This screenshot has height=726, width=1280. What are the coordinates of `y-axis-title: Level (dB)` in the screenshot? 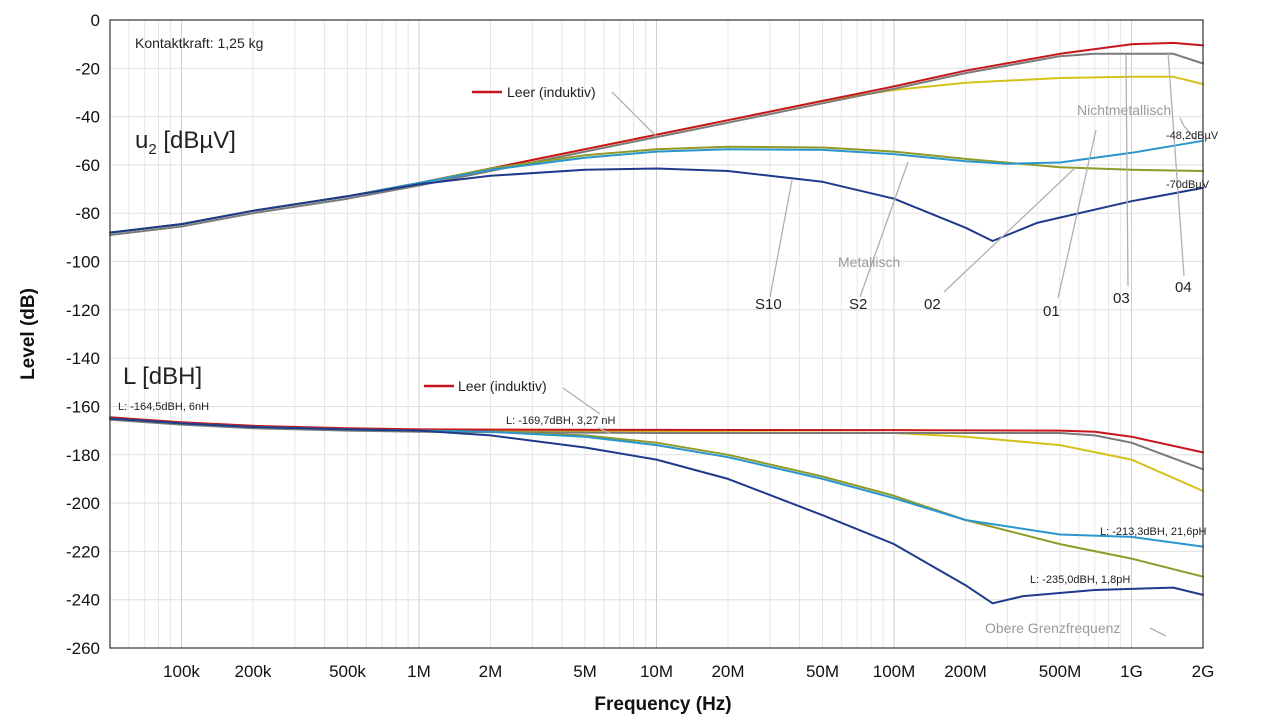 It's located at (28, 334).